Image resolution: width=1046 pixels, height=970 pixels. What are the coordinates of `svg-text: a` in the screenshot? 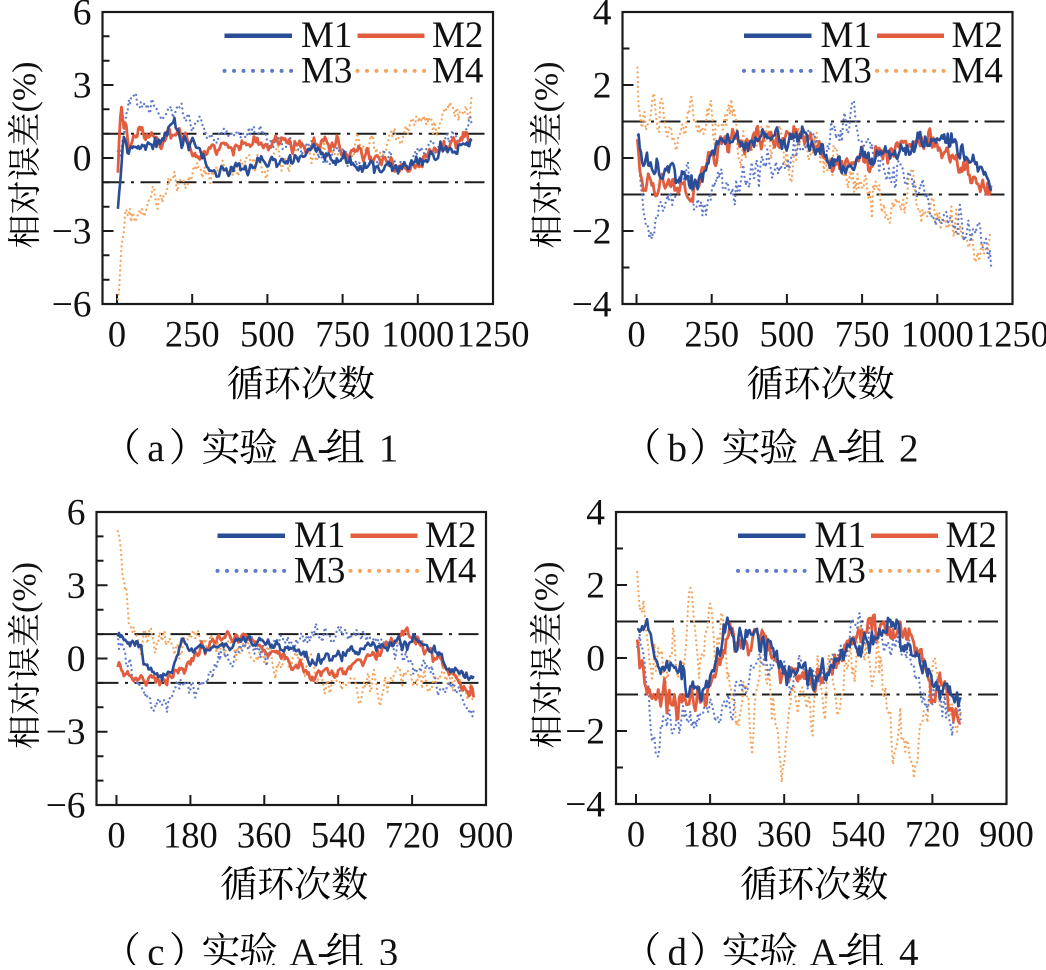 It's located at (155, 448).